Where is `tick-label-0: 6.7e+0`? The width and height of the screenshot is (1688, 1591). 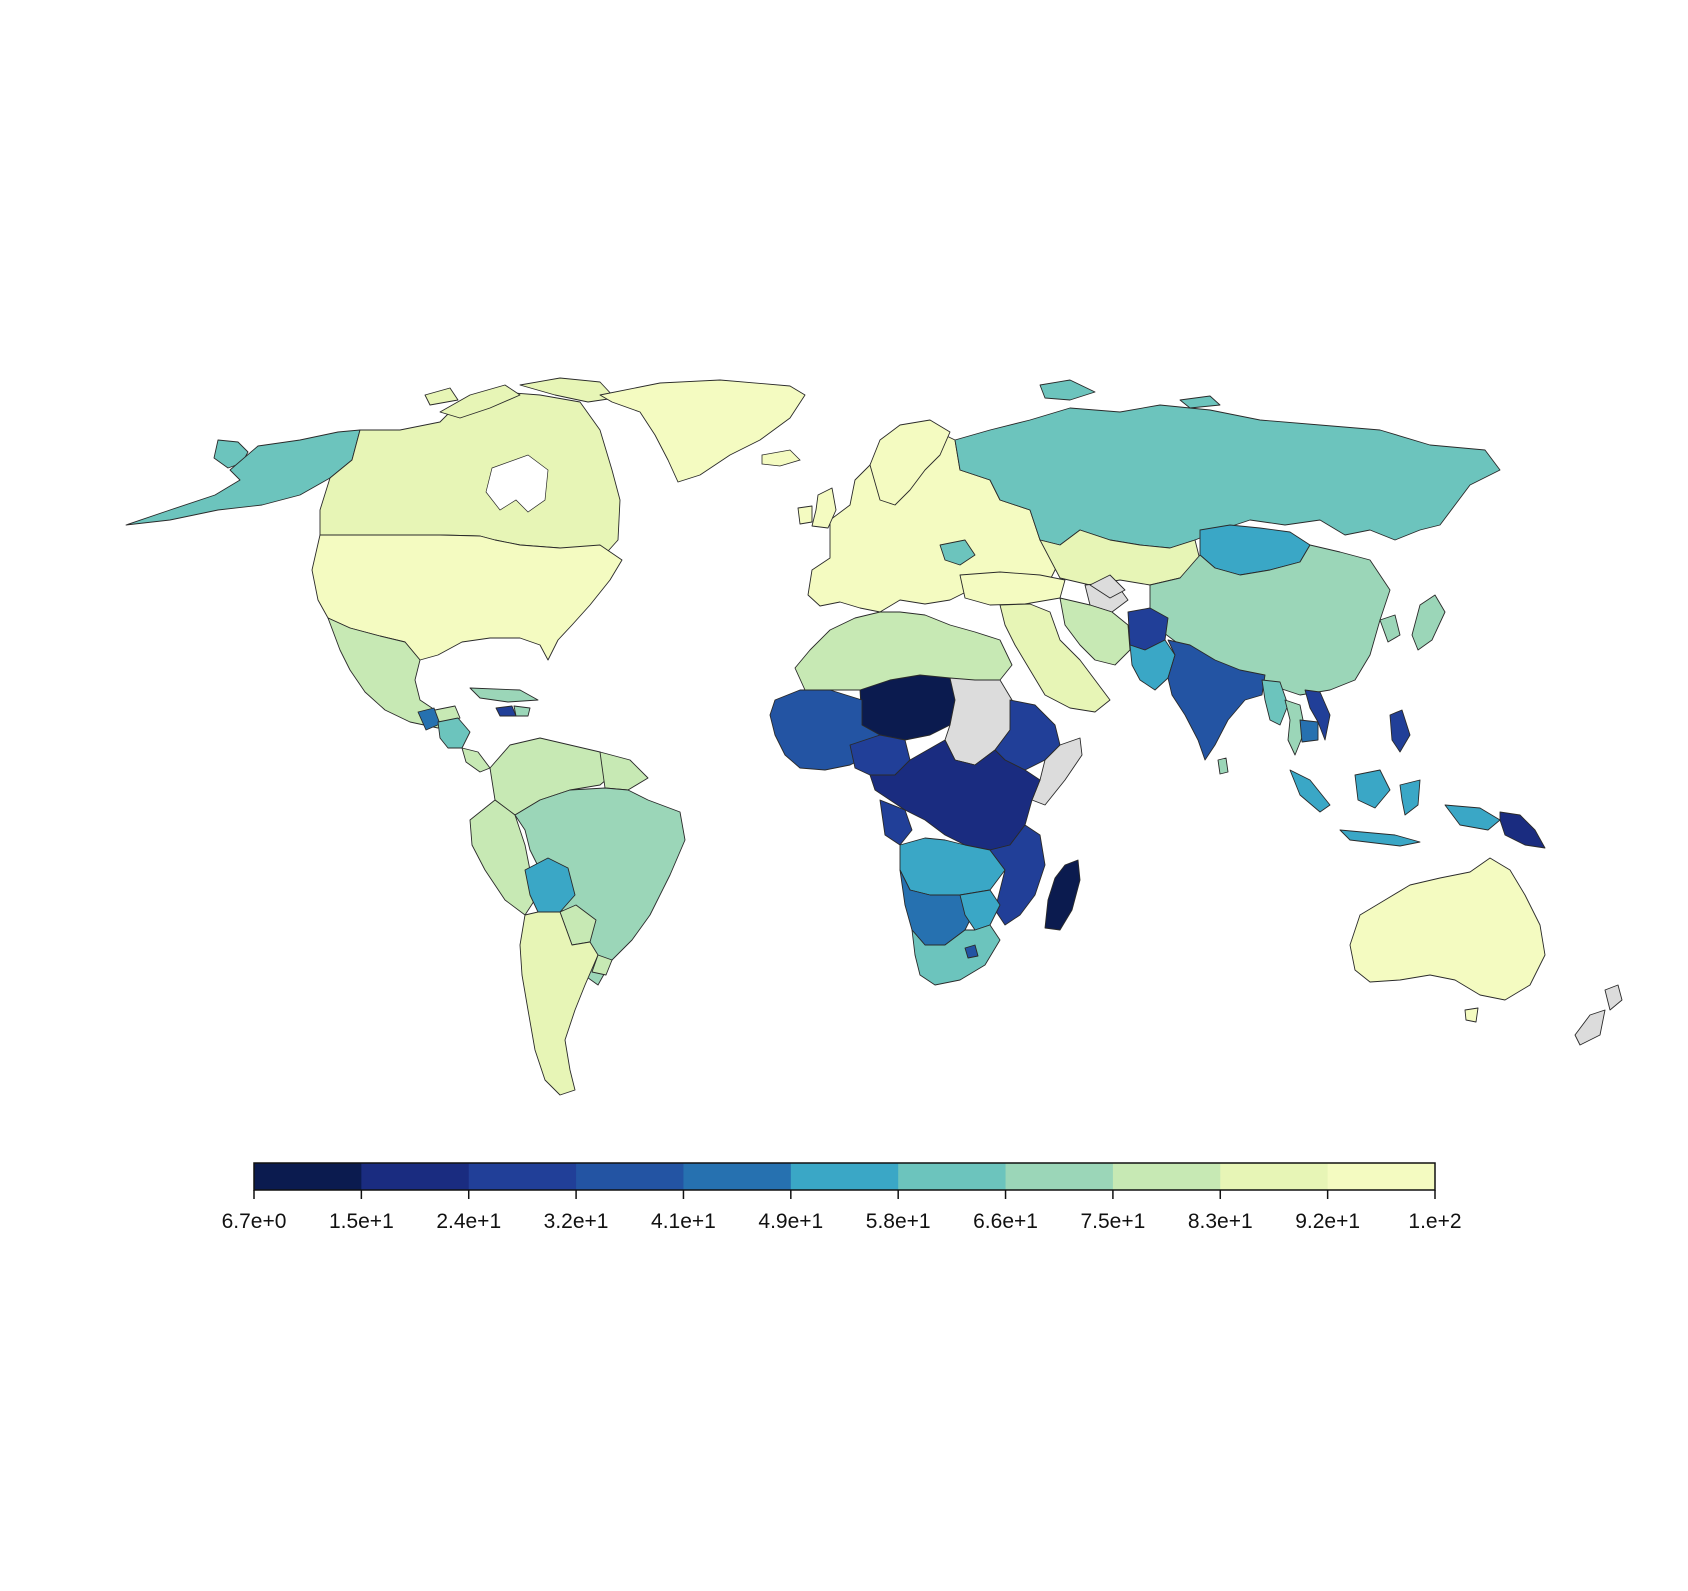 tick-label-0: 6.7e+0 is located at coordinates (254, 1221).